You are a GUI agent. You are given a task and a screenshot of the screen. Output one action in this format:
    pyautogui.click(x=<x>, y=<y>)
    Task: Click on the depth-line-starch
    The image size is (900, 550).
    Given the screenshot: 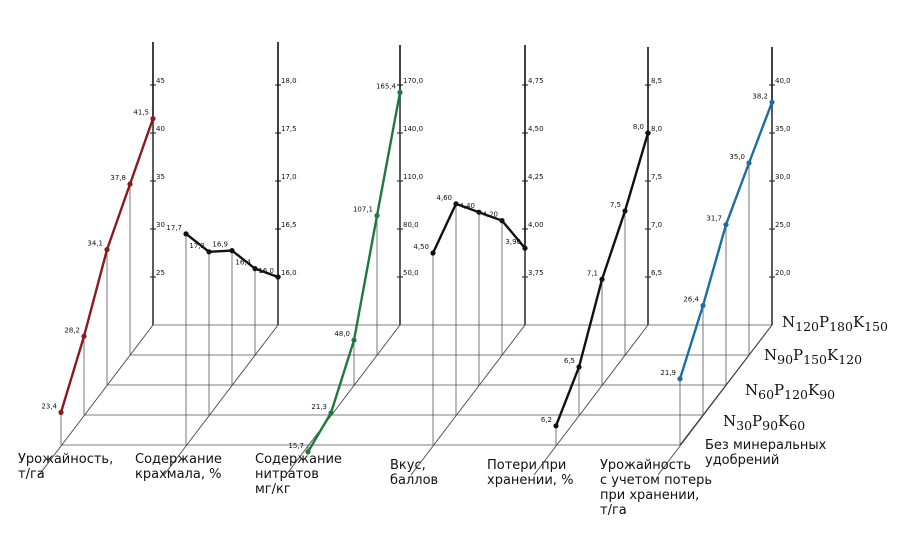 What is the action you would take?
    pyautogui.click(x=221, y=400)
    